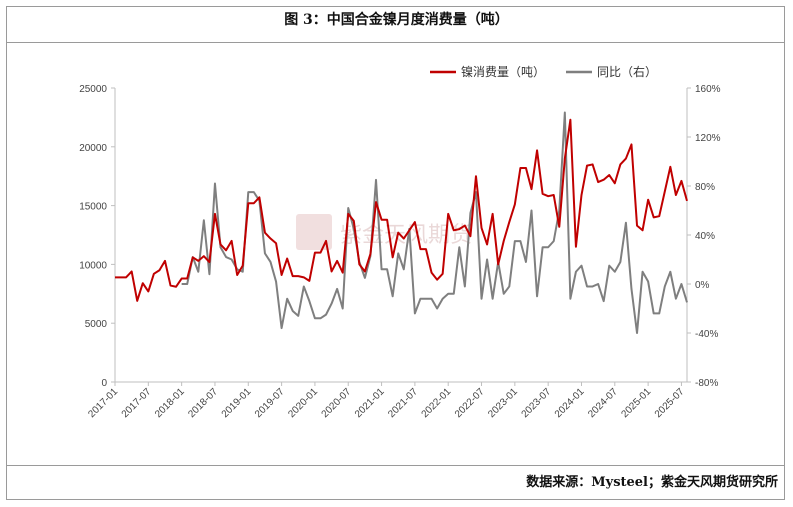 The height and width of the screenshot is (507, 793). I want to click on left-axis-tick-label: 20000, so click(93, 148).